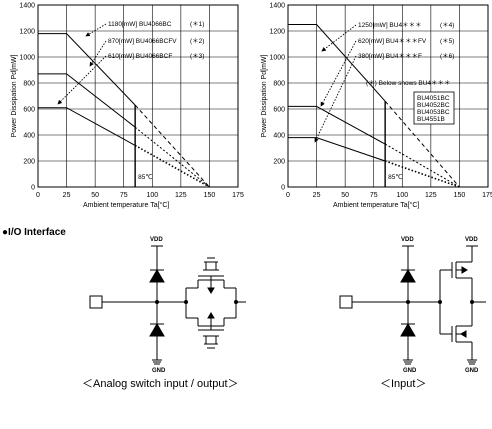  What do you see at coordinates (407, 240) in the screenshot?
I see `right-vdd-label-diode: VDD` at bounding box center [407, 240].